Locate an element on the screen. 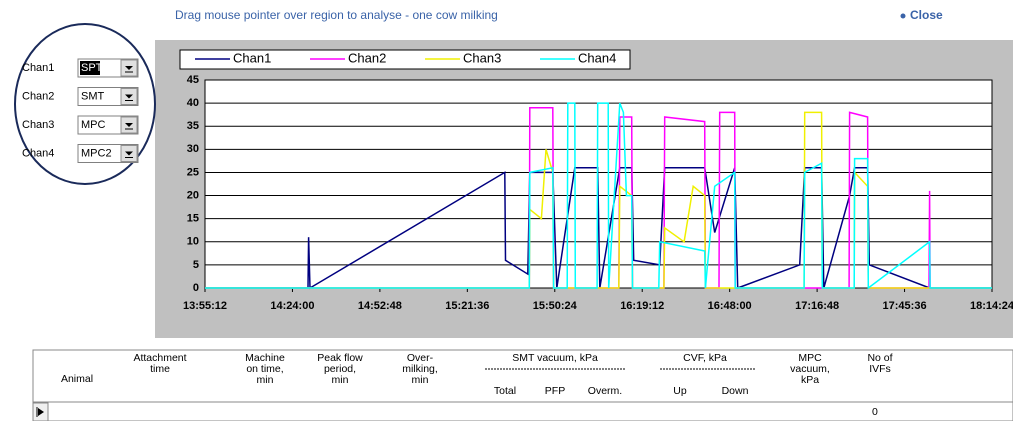 The width and height of the screenshot is (1013, 421). column-header: MPC is located at coordinates (810, 358).